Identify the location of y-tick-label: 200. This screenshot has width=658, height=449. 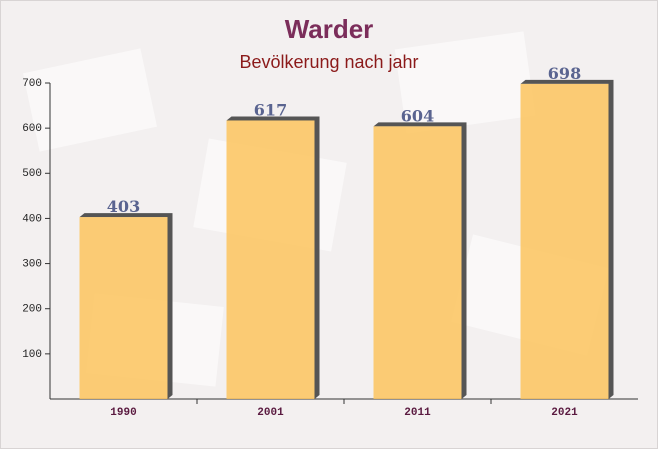
(32, 310).